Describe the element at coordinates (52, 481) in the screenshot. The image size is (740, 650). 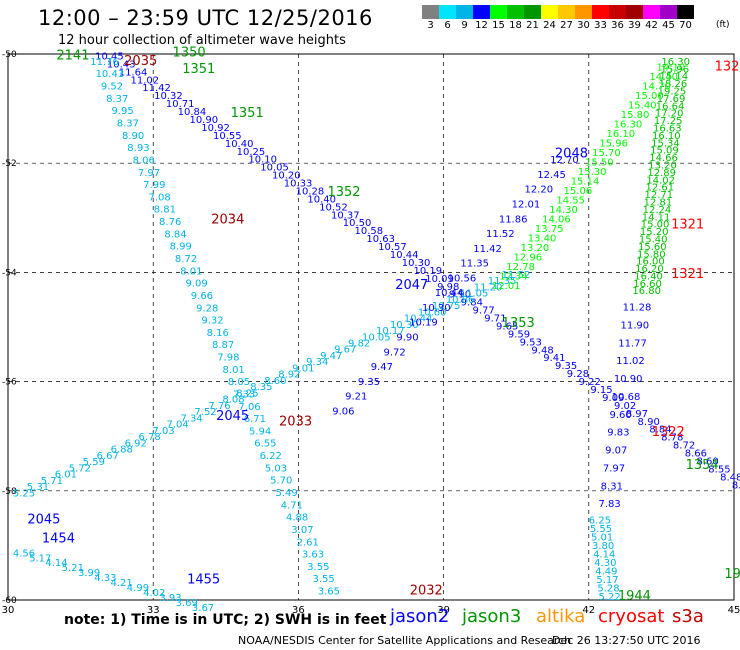
I see `data-point-jason2: 5.71` at that location.